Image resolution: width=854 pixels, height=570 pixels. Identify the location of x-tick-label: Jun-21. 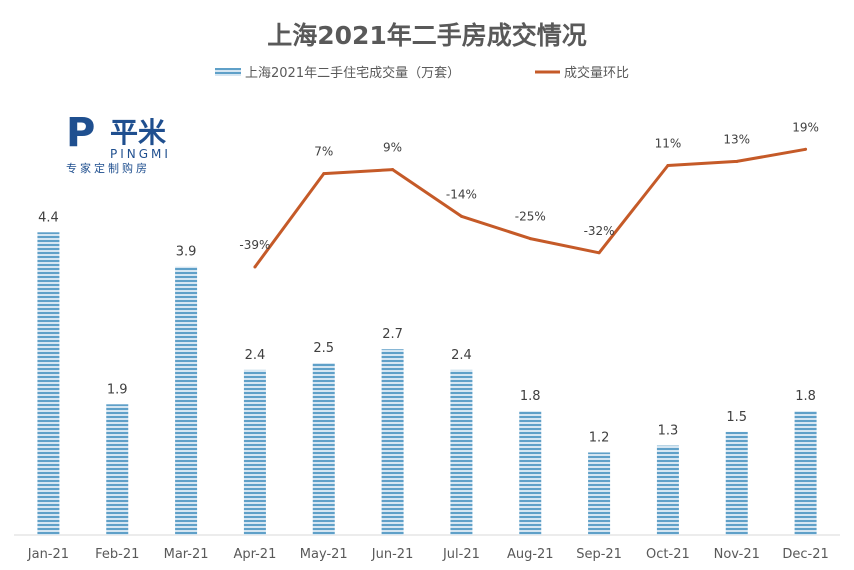
(392, 554).